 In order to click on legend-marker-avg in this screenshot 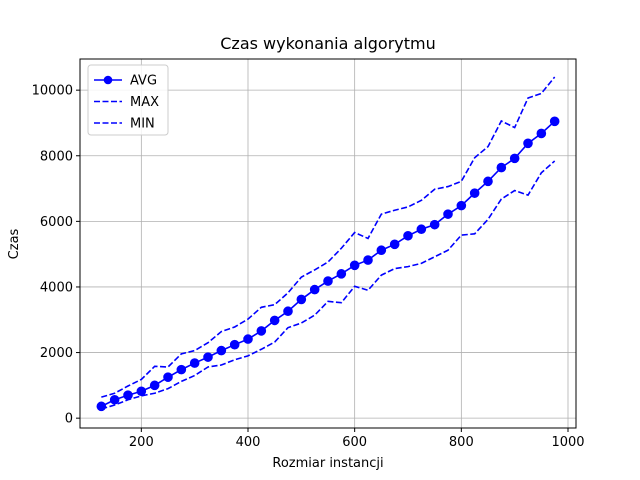, I will do `click(108, 80)`.